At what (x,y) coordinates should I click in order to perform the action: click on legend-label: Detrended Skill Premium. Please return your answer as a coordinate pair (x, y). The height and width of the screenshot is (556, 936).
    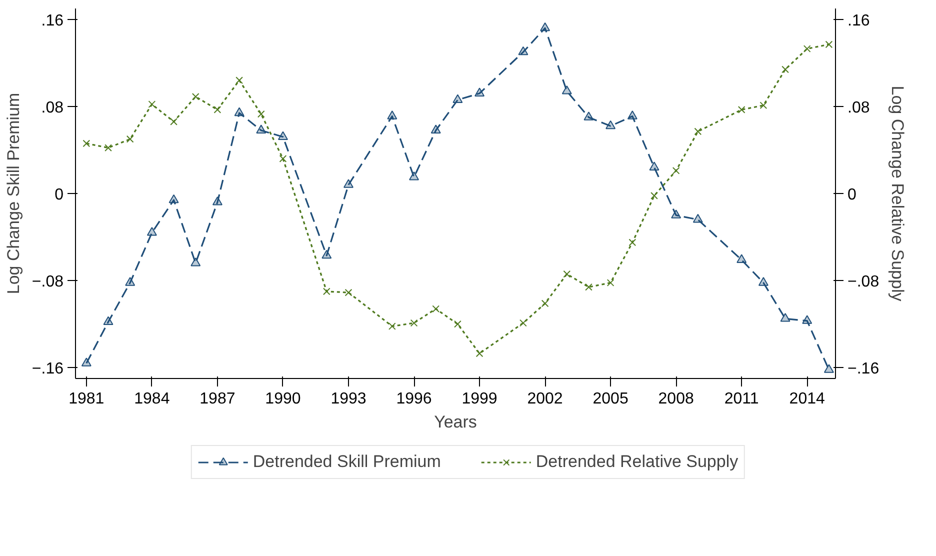
    Looking at the image, I should click on (346, 462).